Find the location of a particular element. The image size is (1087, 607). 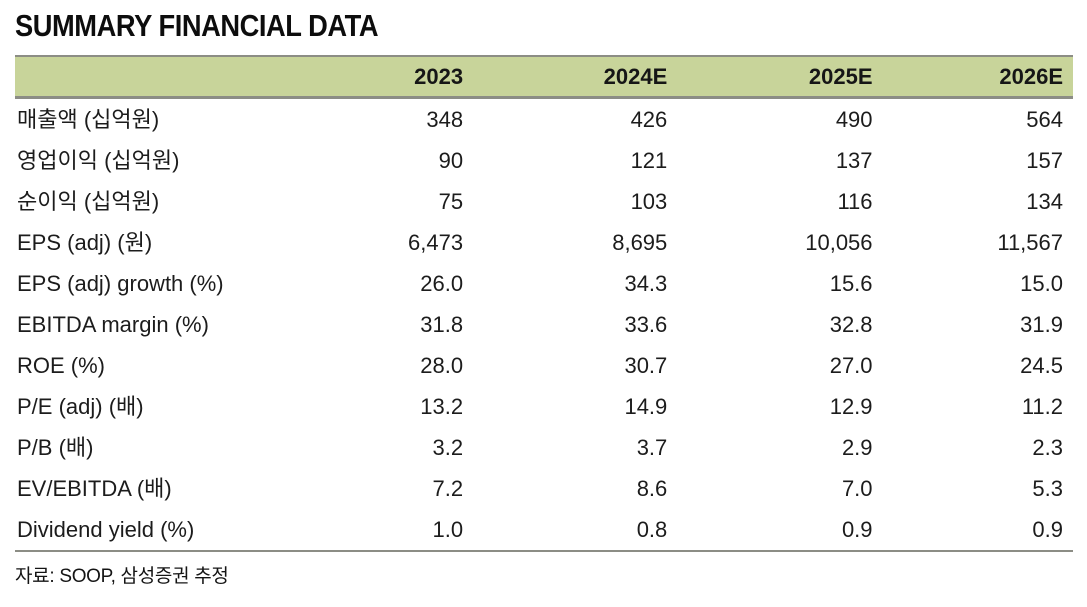

cell-value: 348 is located at coordinates (445, 119).